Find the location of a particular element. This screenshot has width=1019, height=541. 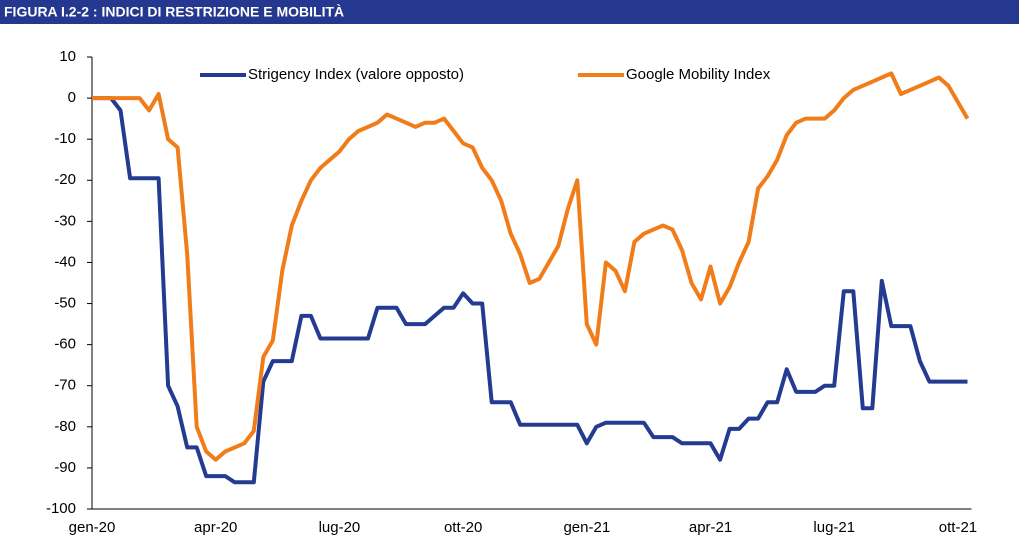

y-tick-label: -50 is located at coordinates (65, 303).